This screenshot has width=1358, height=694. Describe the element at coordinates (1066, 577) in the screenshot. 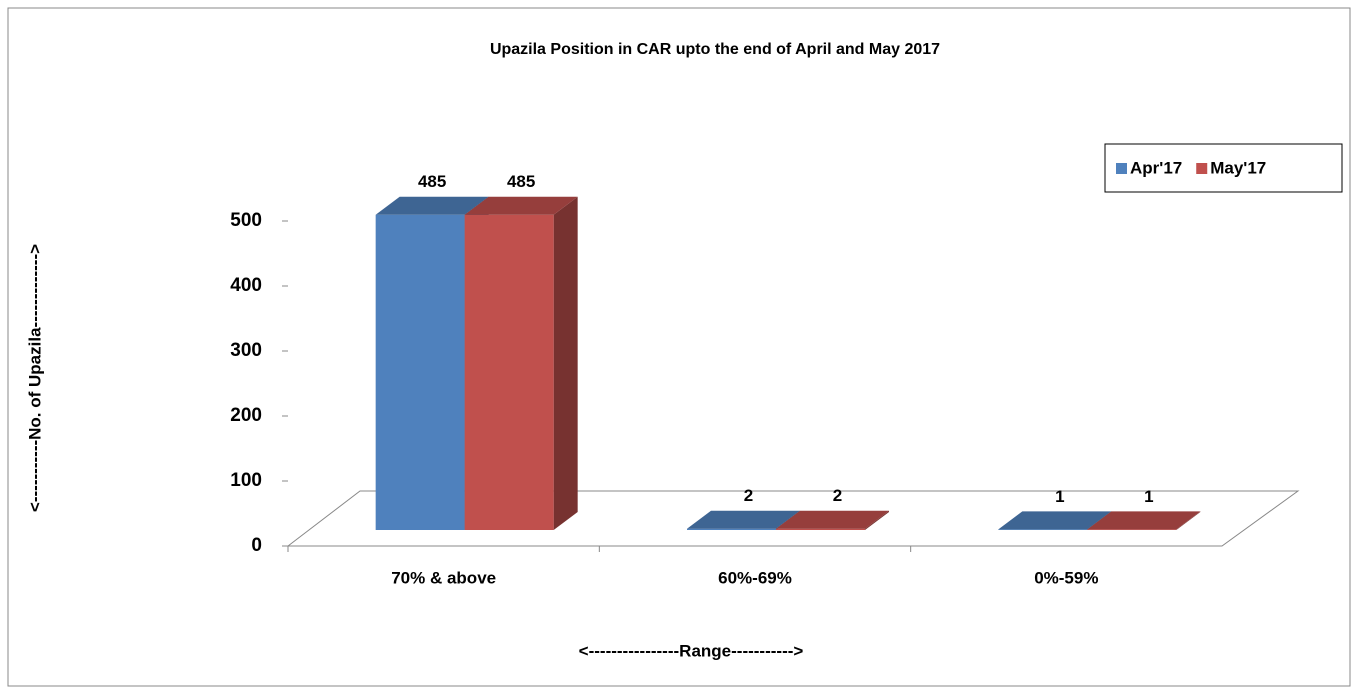

I see `x-tick-label: 0%-59%` at that location.